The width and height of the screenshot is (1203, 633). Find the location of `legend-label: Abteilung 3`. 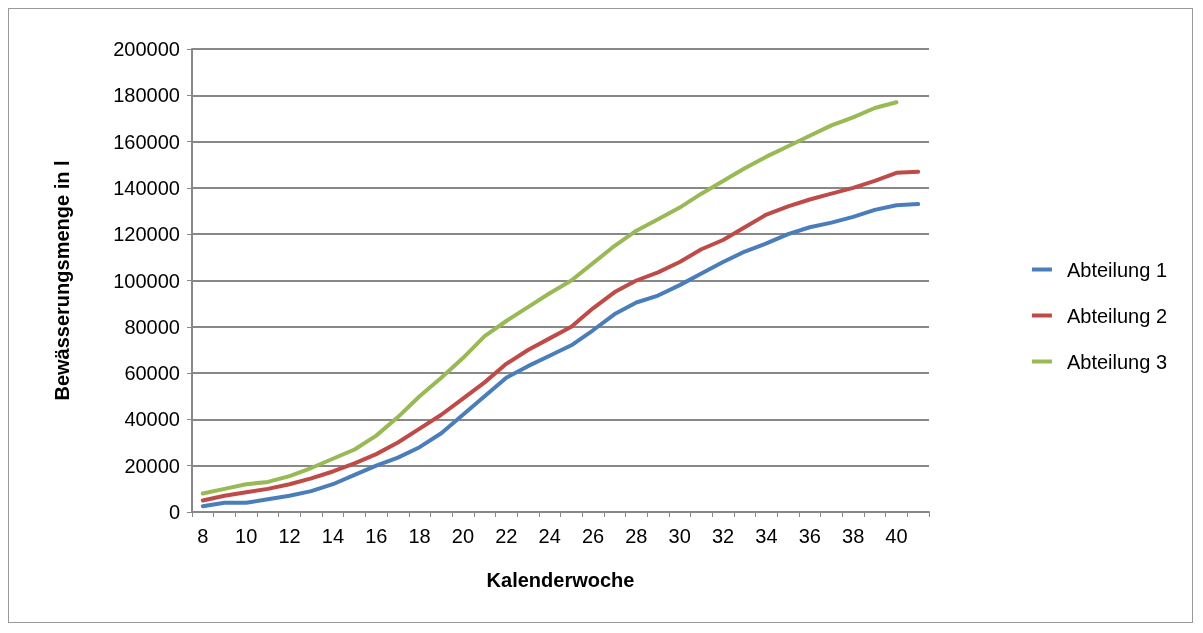

legend-label: Abteilung 3 is located at coordinates (1116, 361).